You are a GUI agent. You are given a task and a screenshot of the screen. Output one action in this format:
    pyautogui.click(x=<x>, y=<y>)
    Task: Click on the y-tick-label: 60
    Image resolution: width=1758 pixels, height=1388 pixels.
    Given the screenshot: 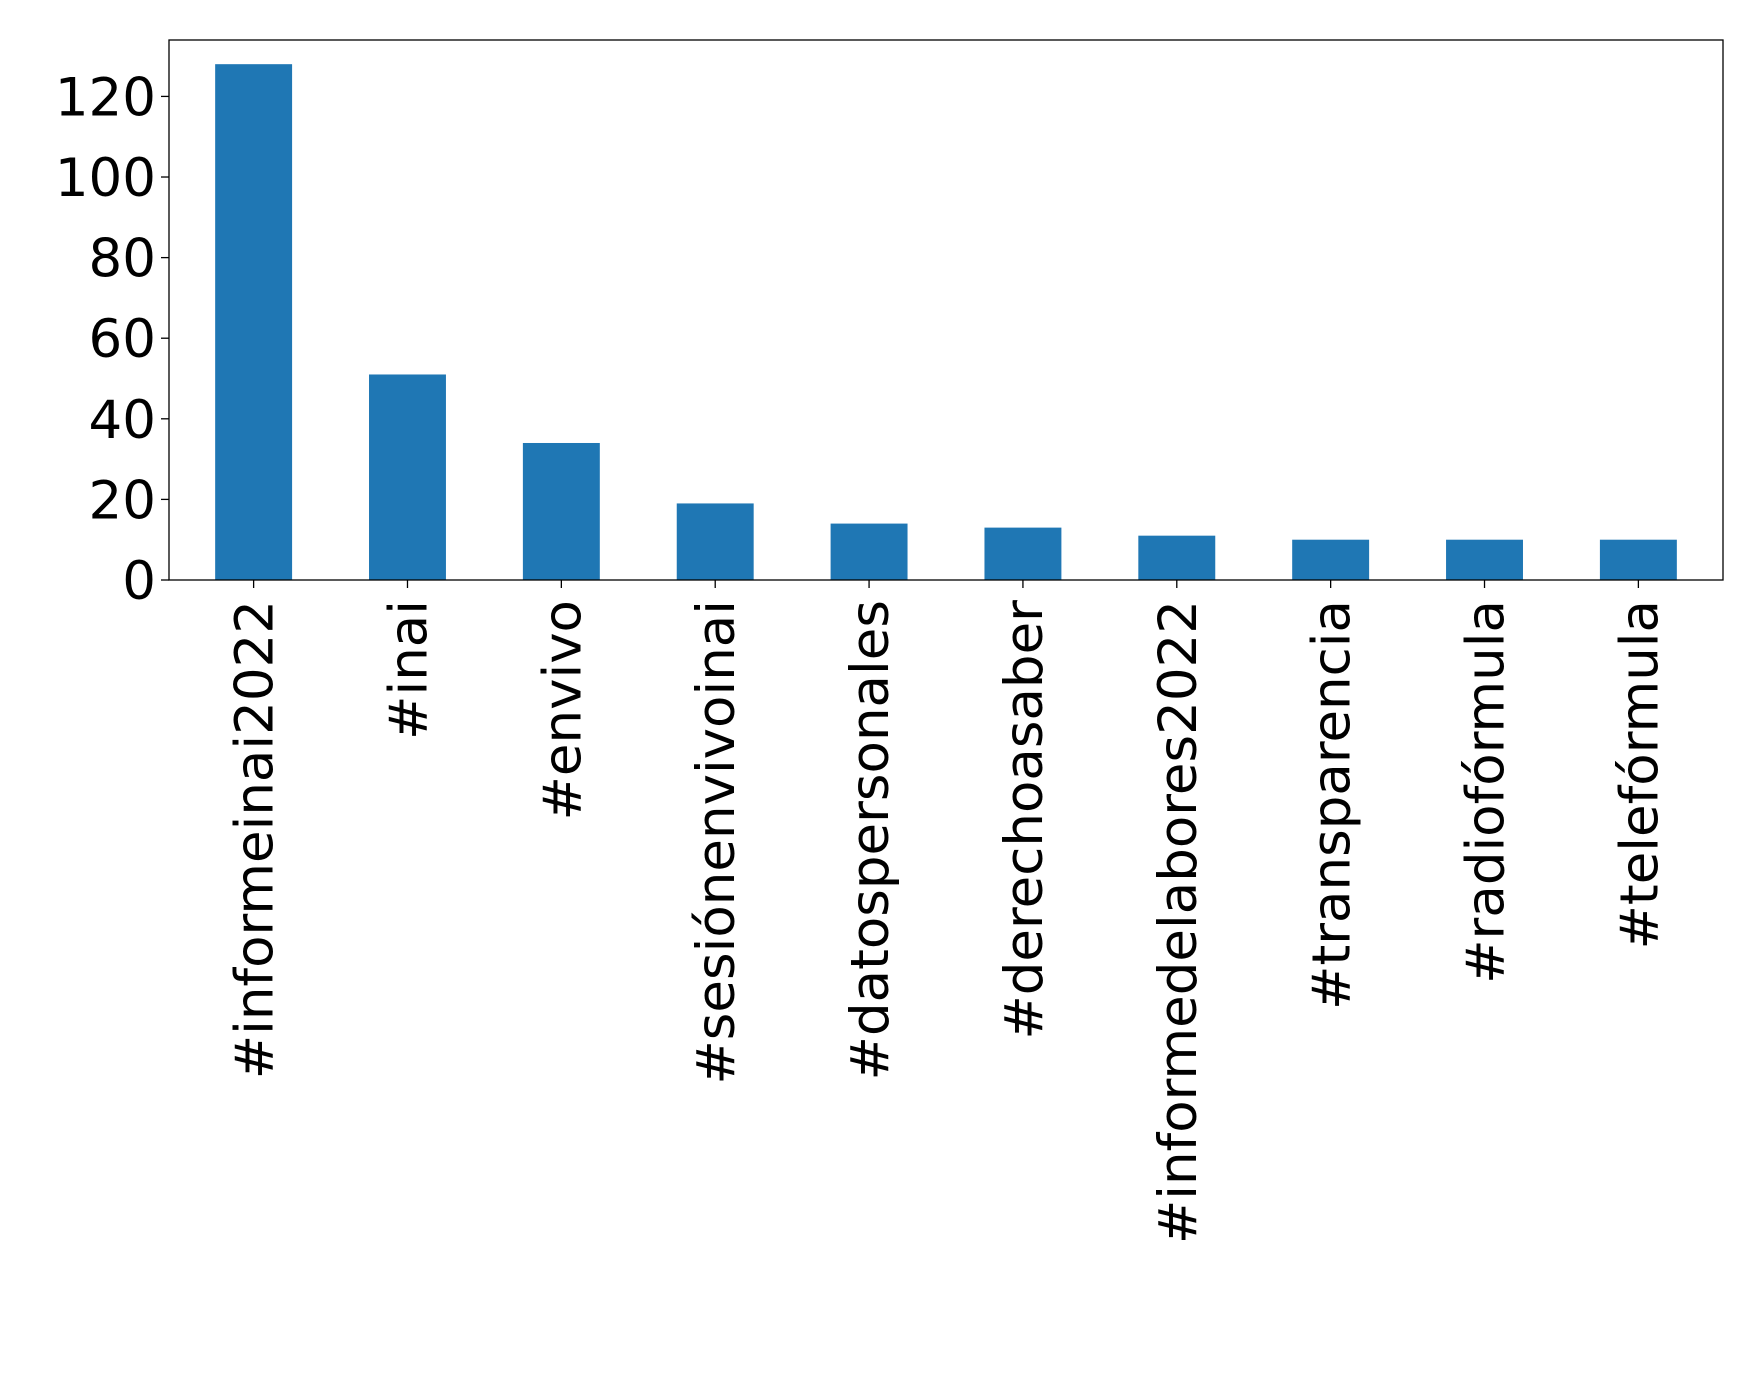 What is the action you would take?
    pyautogui.click(x=122, y=339)
    